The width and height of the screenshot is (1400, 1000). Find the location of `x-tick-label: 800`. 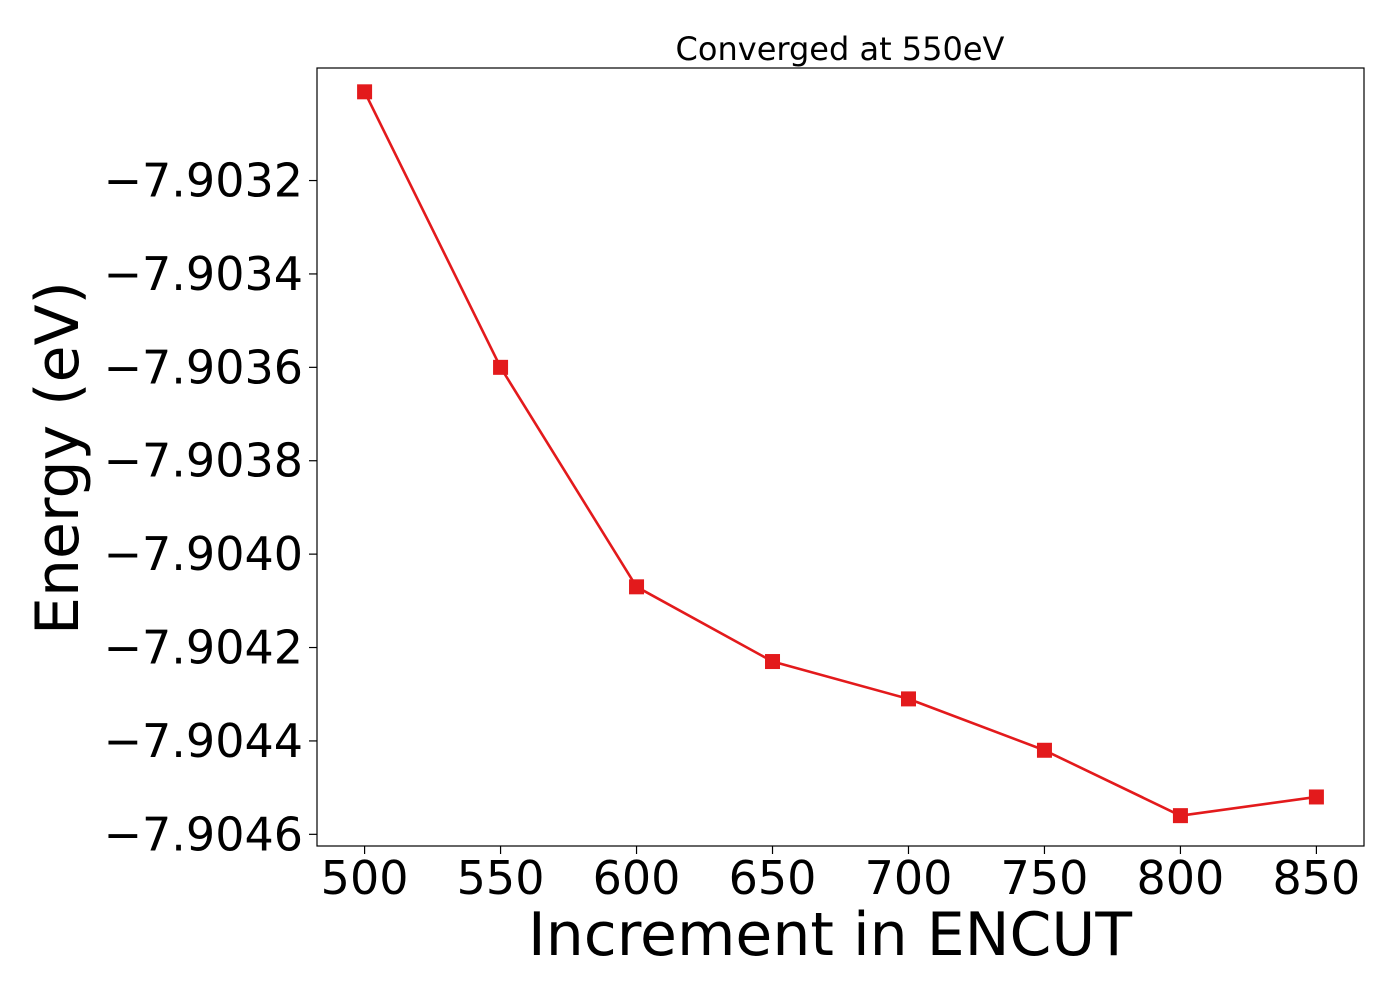

x-tick-label: 800 is located at coordinates (1181, 878).